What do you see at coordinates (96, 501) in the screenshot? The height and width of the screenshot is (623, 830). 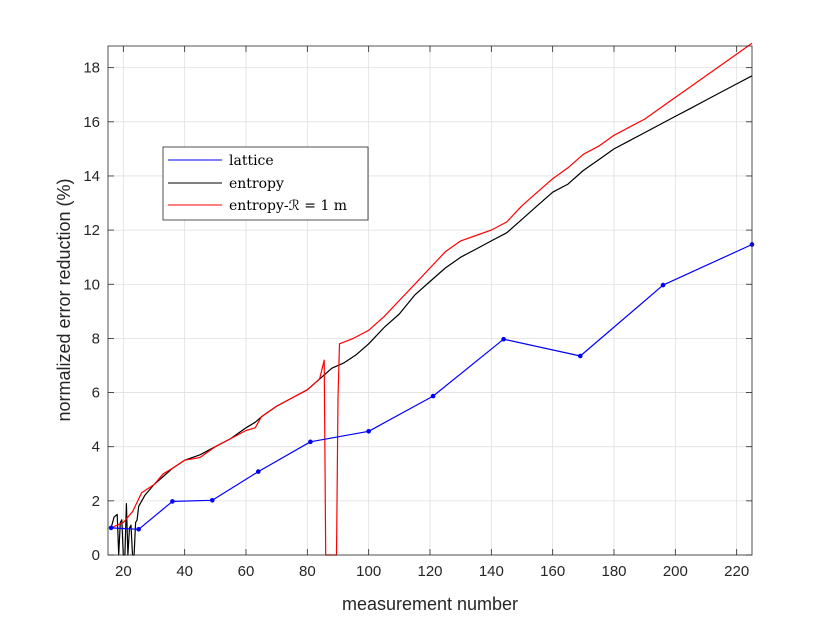 I see `y-tick-label: 2` at bounding box center [96, 501].